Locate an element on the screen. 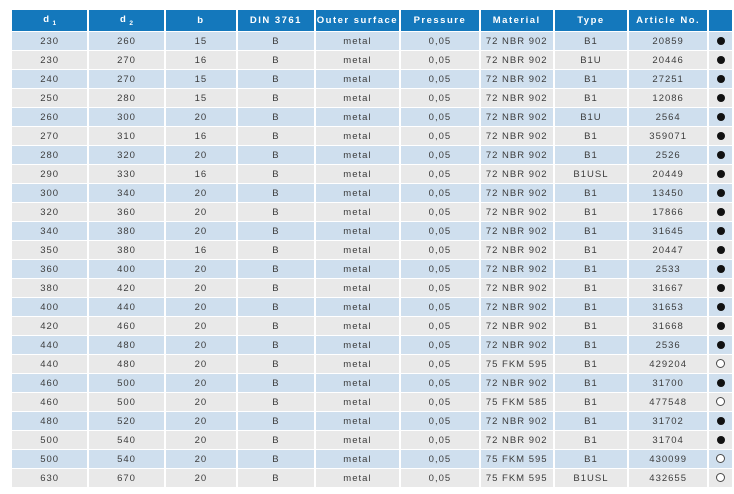 The image size is (734, 494). column-header-label: d is located at coordinates (47, 20).